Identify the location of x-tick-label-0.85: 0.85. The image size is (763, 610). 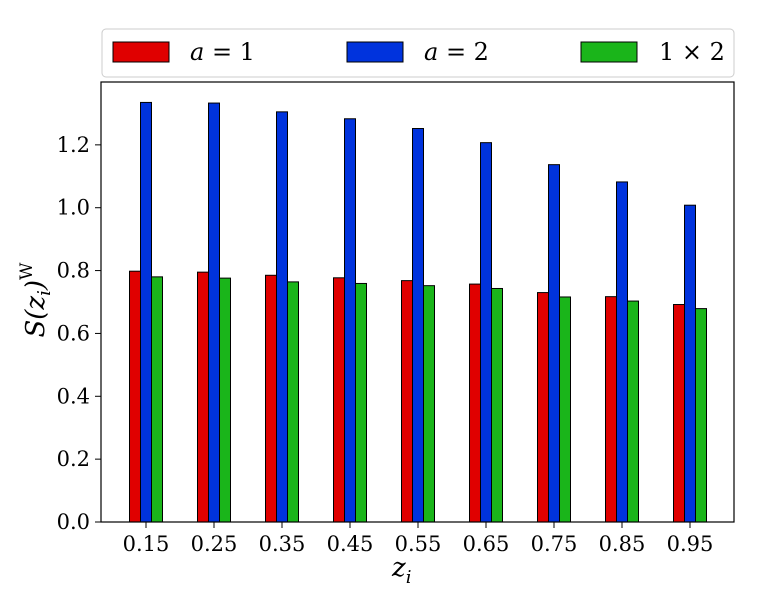
(622, 544).